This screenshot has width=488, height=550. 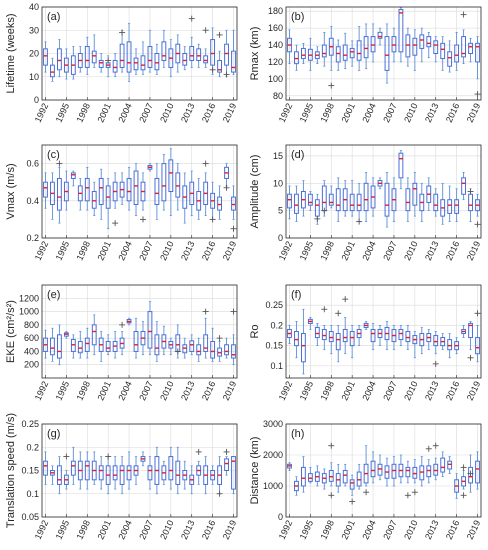 What do you see at coordinates (11, 53) in the screenshot?
I see `y-axis-label: Lifetime (weeks)` at bounding box center [11, 53].